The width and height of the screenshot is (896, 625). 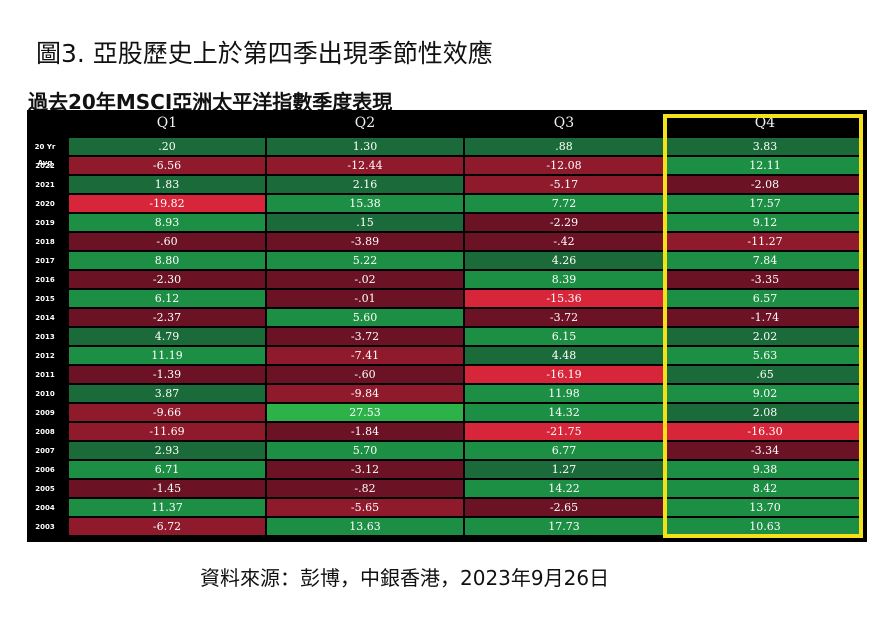 What do you see at coordinates (765, 203) in the screenshot?
I see `heatmap-cell: 17.57` at bounding box center [765, 203].